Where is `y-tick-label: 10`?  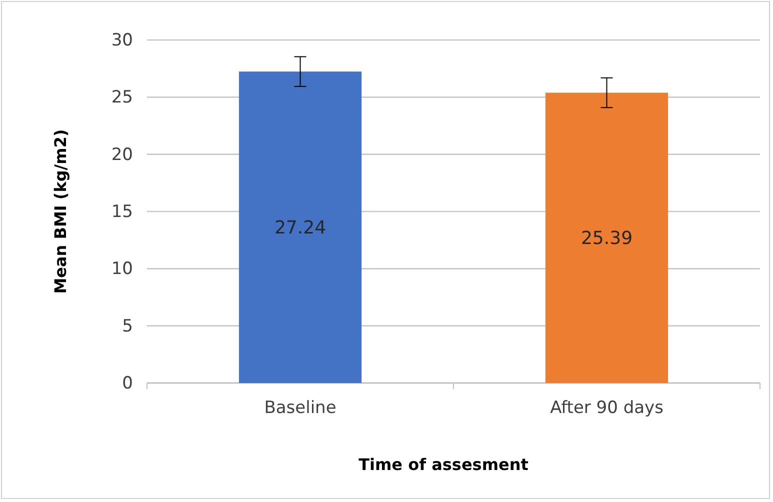
y-tick-label: 10 is located at coordinates (122, 269).